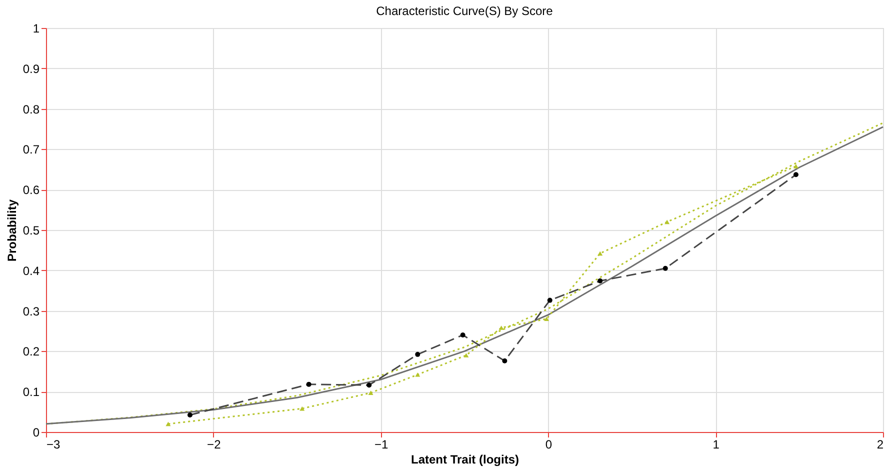 The width and height of the screenshot is (894, 470). I want to click on x-tick-label: −2, so click(214, 445).